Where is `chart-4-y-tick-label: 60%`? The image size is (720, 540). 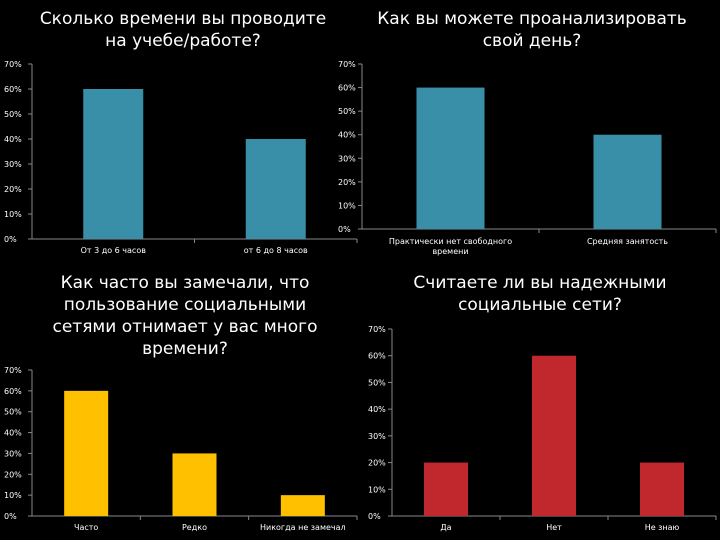 chart-4-y-tick-label: 60% is located at coordinates (377, 356).